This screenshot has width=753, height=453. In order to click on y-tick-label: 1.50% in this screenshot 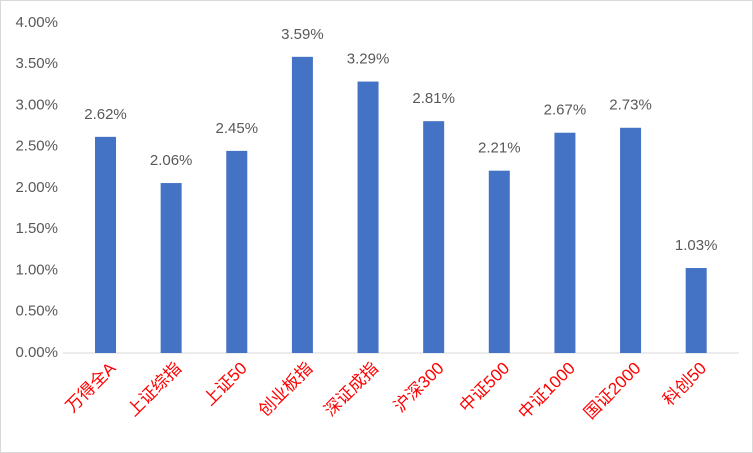, I will do `click(36, 228)`.